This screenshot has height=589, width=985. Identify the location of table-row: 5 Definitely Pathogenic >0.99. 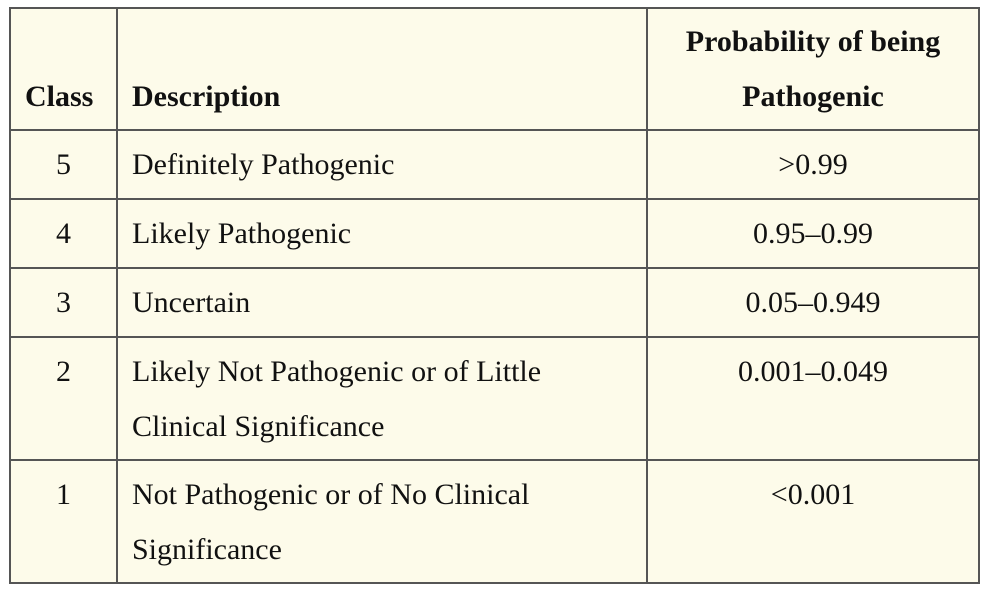
(494, 164).